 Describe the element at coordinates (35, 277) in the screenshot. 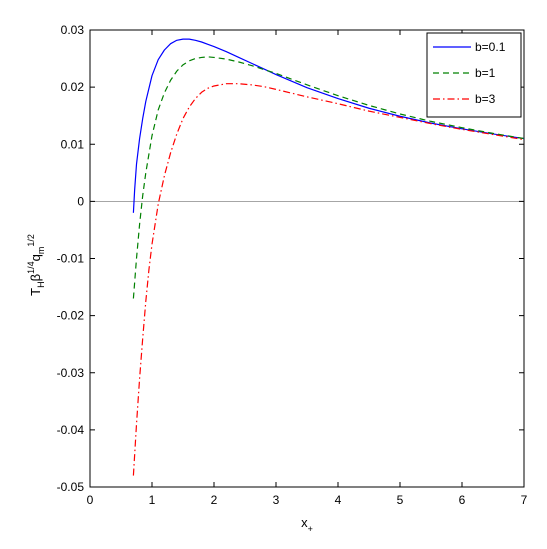

I see `y-axis-label-beta: β` at that location.